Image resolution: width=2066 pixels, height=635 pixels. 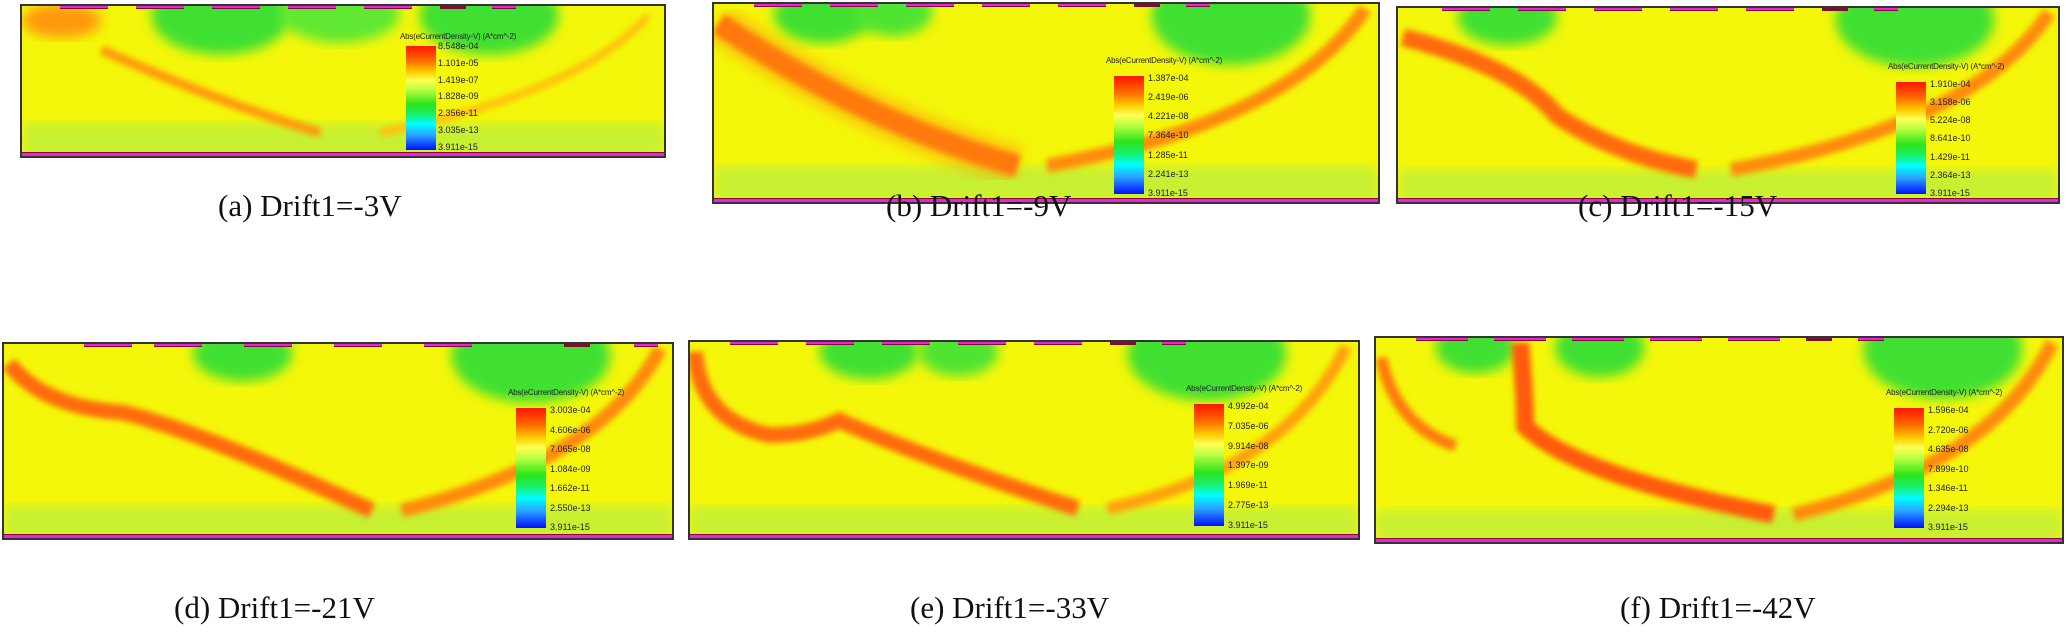 I want to click on tick-label: 8.548e-04, so click(x=458, y=46).